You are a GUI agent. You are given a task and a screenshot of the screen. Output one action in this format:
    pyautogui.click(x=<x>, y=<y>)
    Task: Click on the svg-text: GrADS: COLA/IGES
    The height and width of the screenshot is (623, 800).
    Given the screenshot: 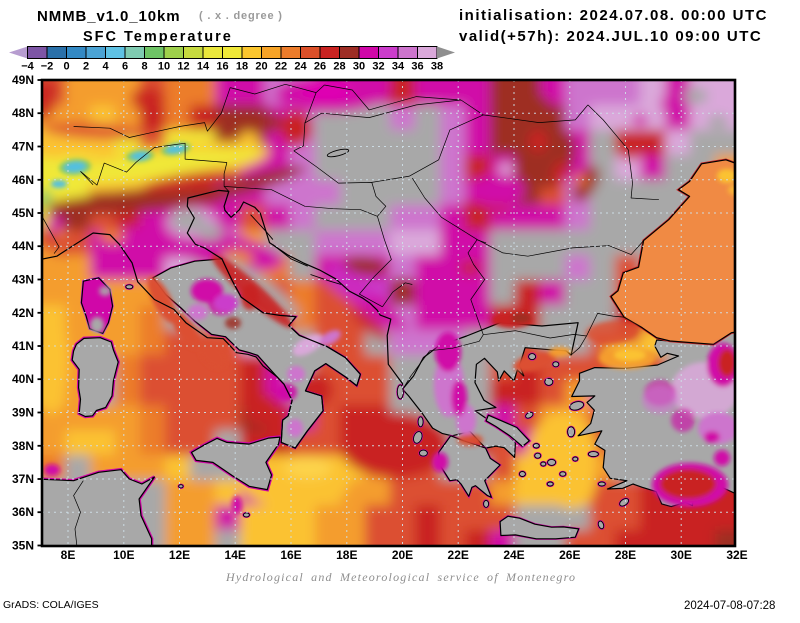 What is the action you would take?
    pyautogui.click(x=51, y=605)
    